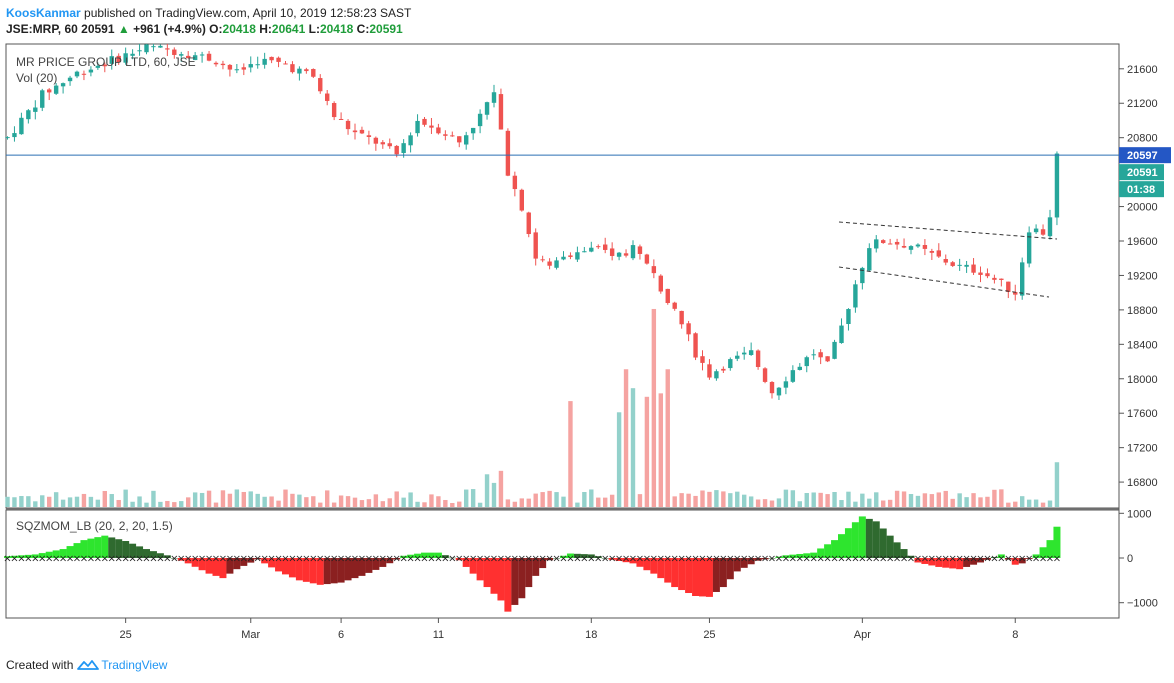 This screenshot has width=1174, height=683. Describe the element at coordinates (134, 665) in the screenshot. I see `tradingview-link: TradingView` at that location.